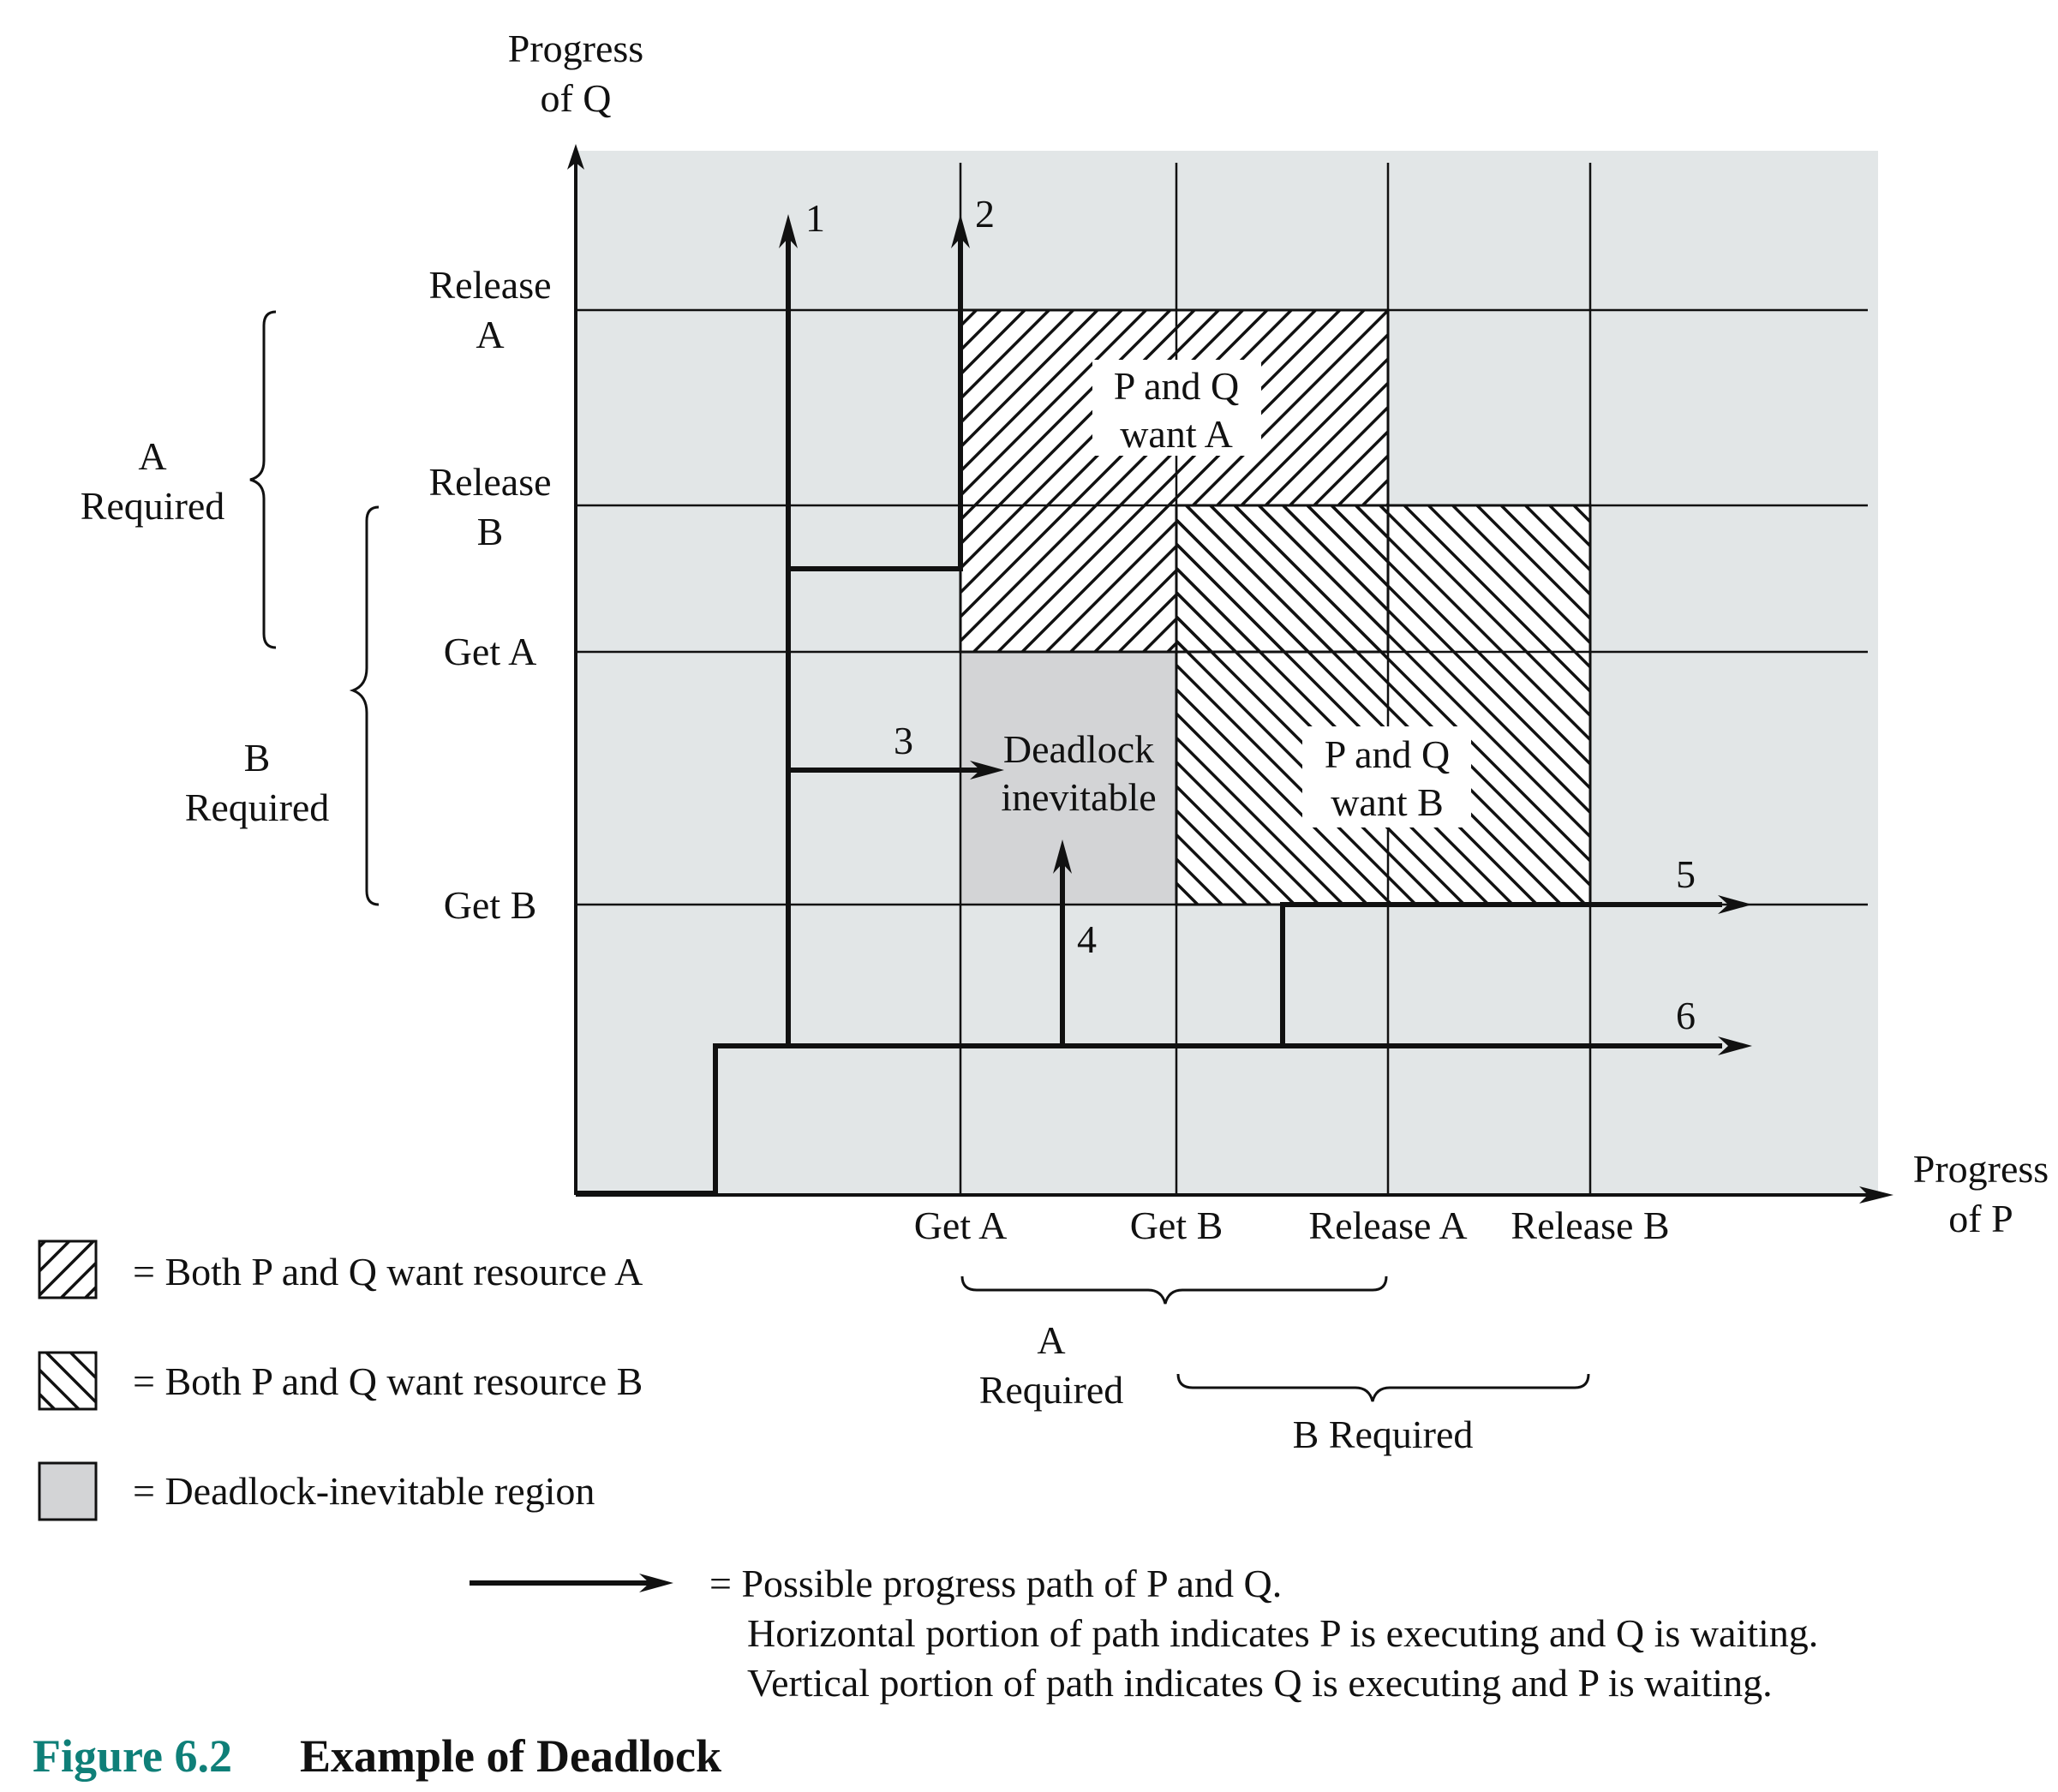  Describe the element at coordinates (1087, 939) in the screenshot. I see `path-number-4: 4` at that location.